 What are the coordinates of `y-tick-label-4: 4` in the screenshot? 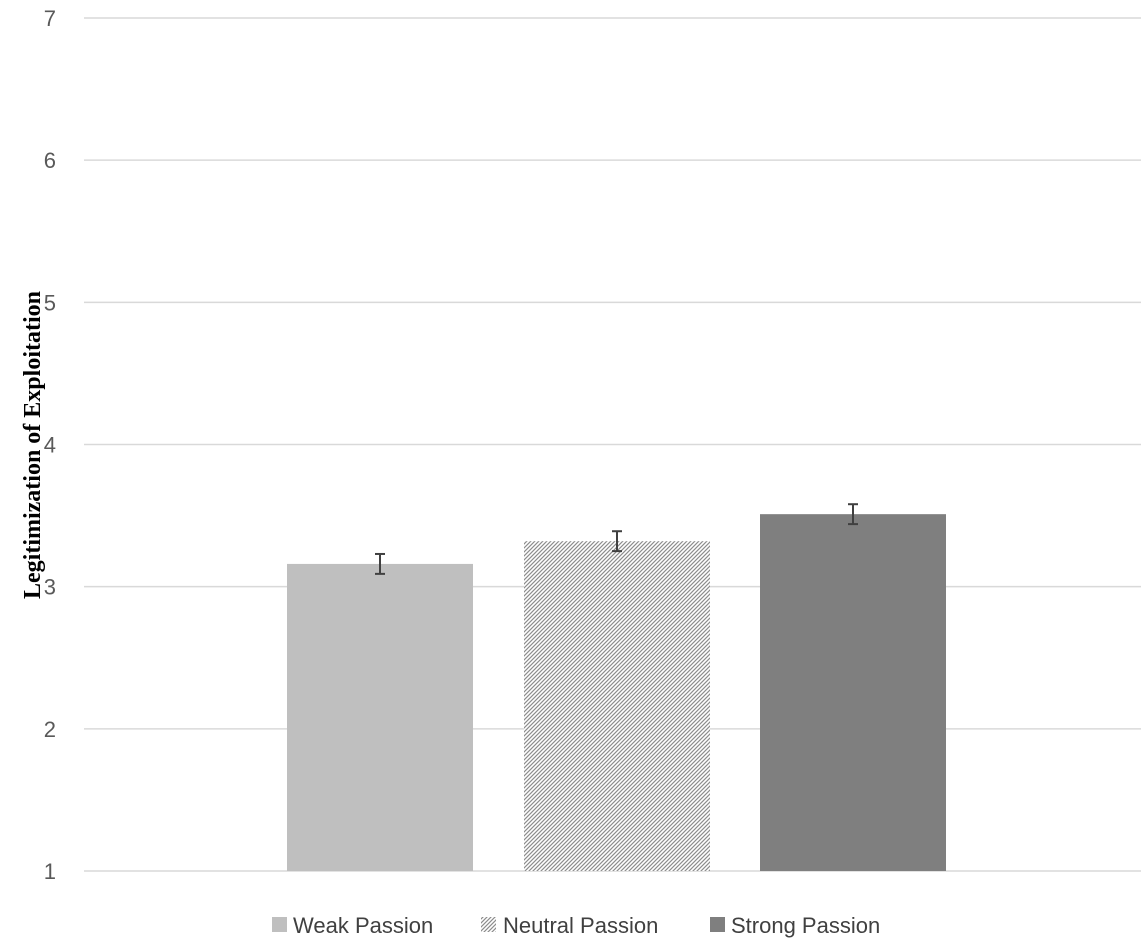 It's located at (50, 445).